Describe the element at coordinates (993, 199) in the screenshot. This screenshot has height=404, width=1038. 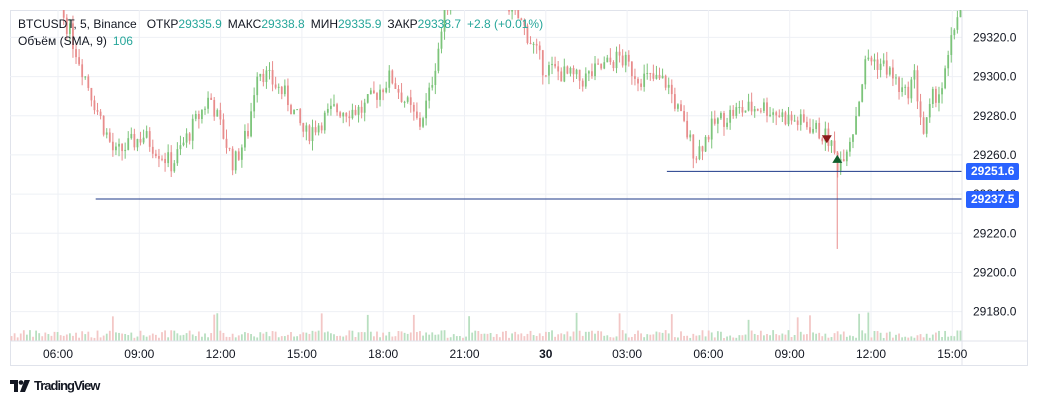
I see `price-tag: 29237.5` at that location.